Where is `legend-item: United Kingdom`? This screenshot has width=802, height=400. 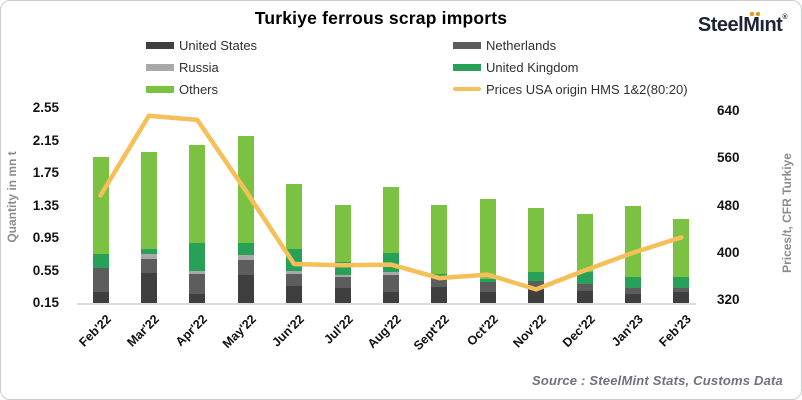
legend-item: United Kingdom is located at coordinates (570, 67).